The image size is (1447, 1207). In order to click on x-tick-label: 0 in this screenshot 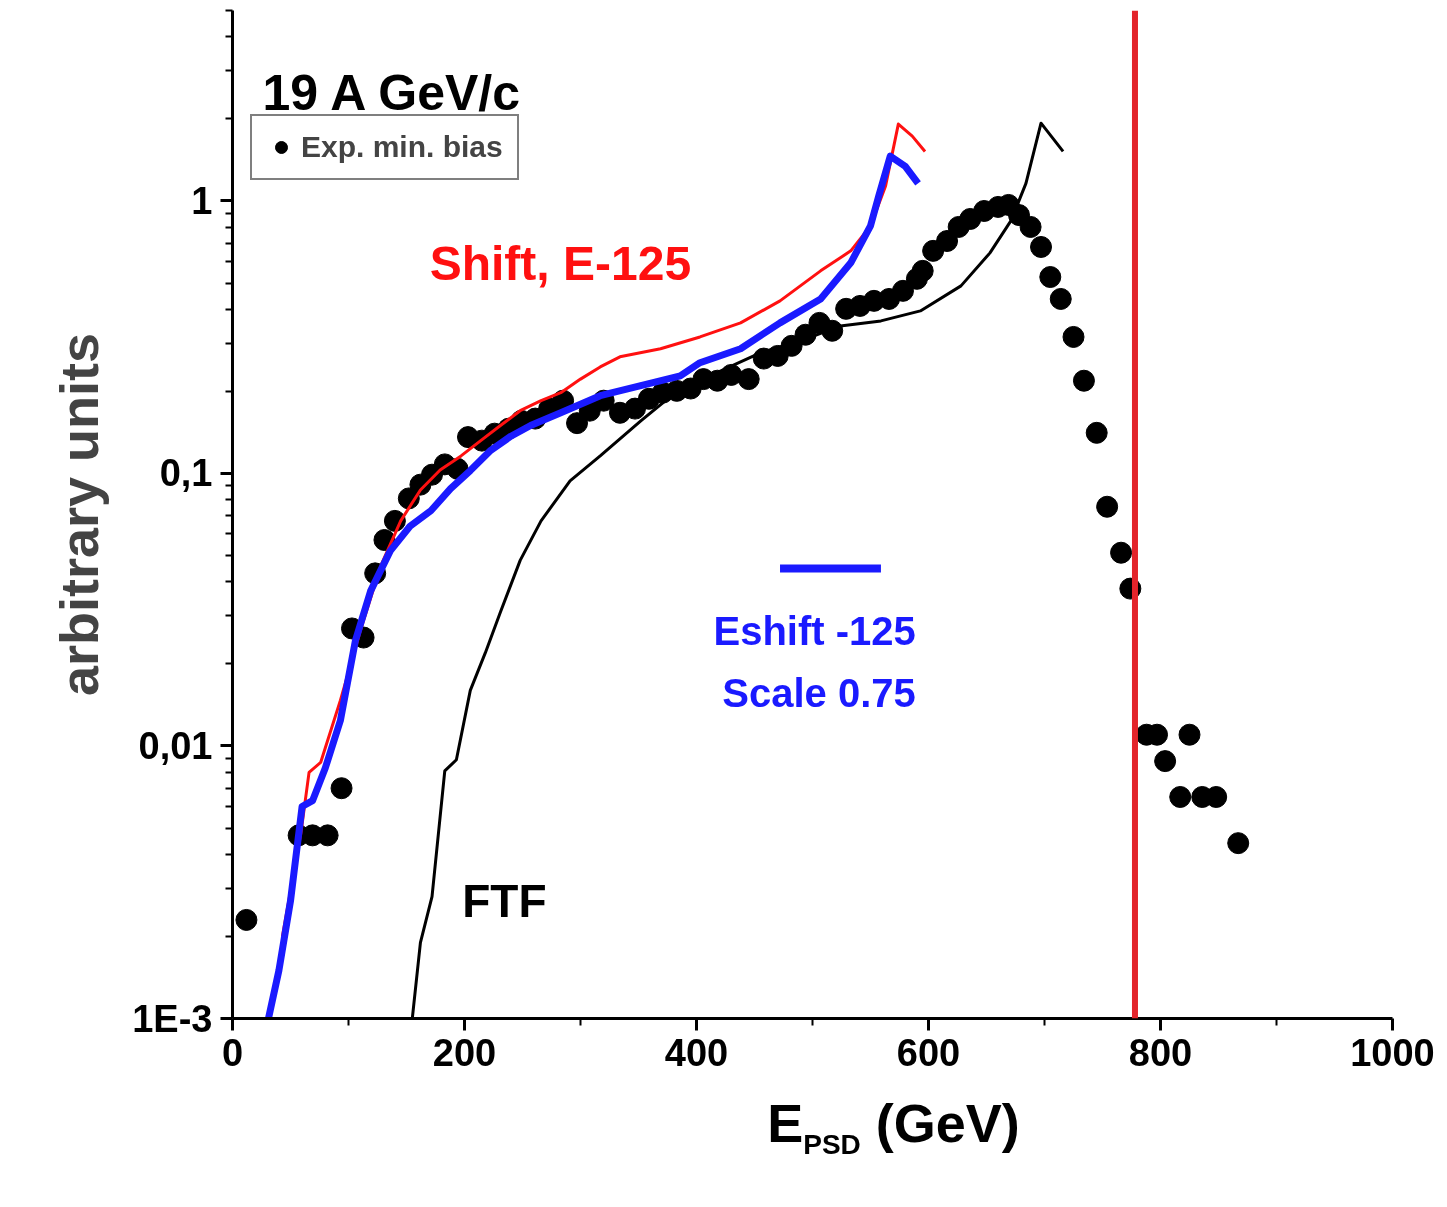, I will do `click(232, 1052)`.